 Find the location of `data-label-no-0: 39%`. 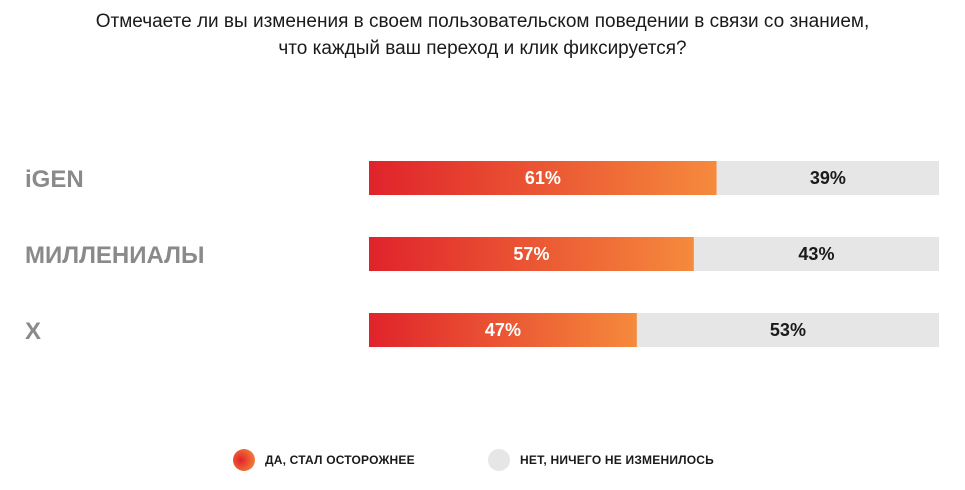

data-label-no-0: 39% is located at coordinates (828, 178).